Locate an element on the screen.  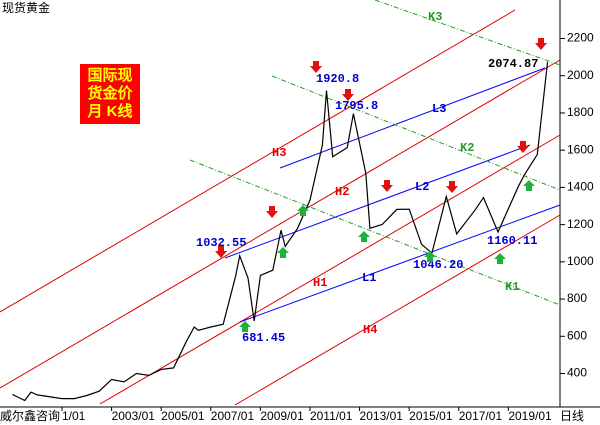
y-tick-label: 400 is located at coordinates (577, 373).